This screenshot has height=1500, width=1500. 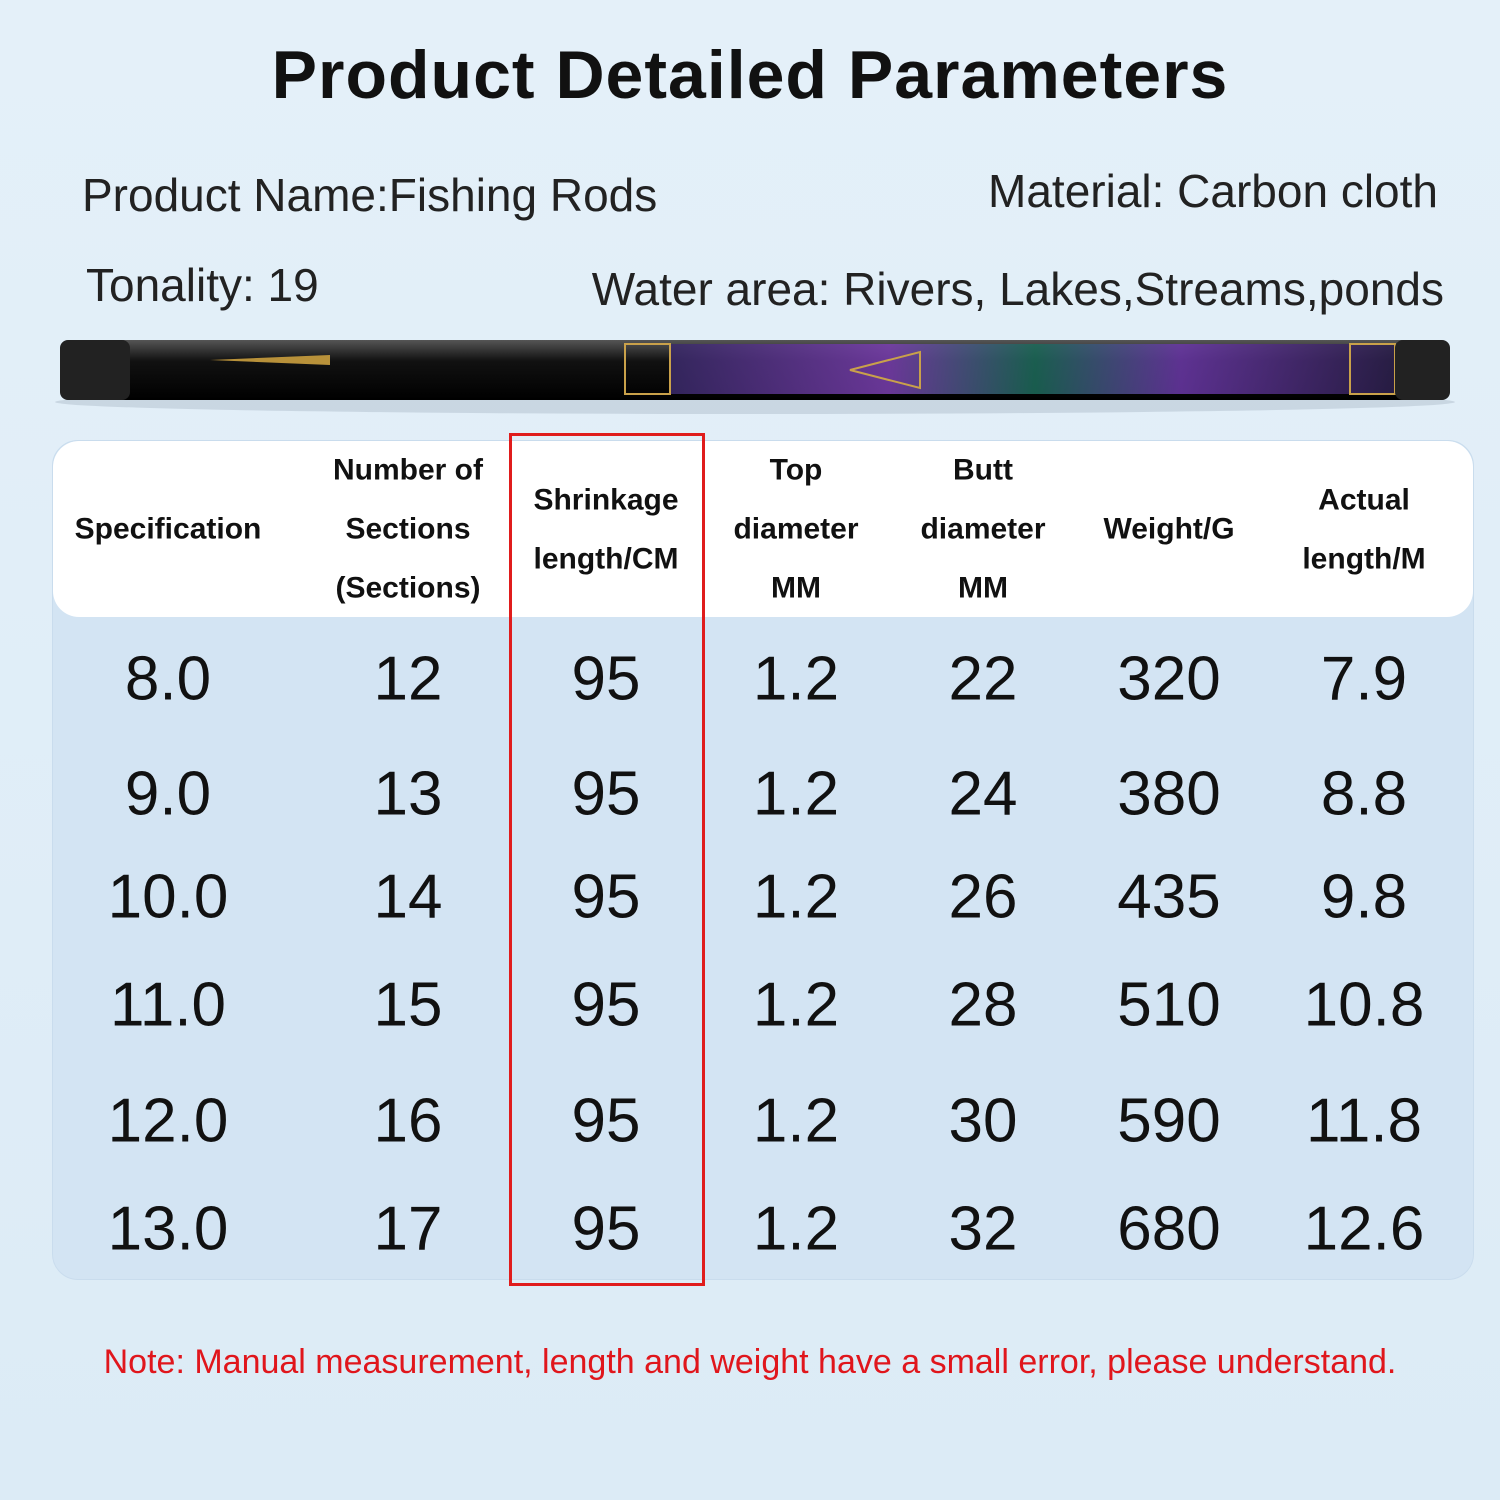 I want to click on table-cell: 320, so click(x=1169, y=679).